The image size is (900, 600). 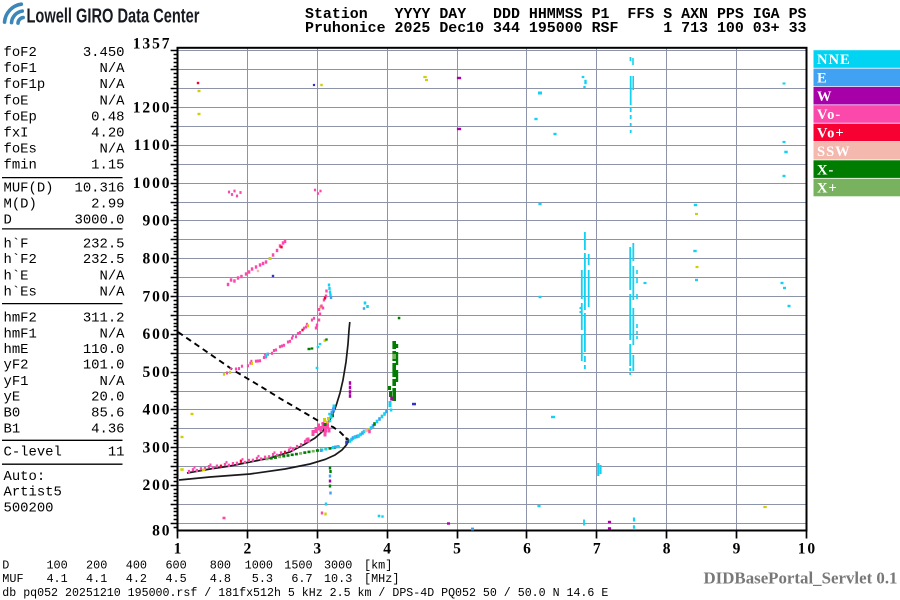 I want to click on svg-text: 5, so click(x=458, y=549).